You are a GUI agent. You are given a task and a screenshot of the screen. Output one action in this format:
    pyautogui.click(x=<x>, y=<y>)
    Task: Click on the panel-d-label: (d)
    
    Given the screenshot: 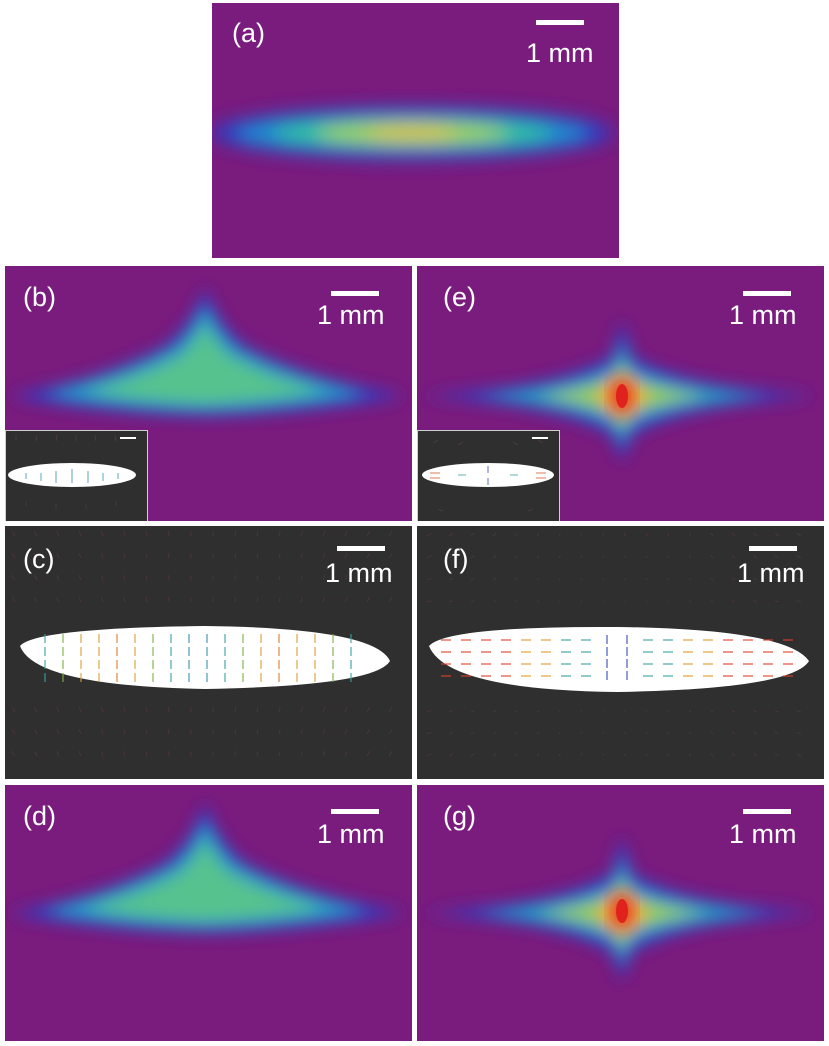 What is the action you would take?
    pyautogui.click(x=39, y=816)
    